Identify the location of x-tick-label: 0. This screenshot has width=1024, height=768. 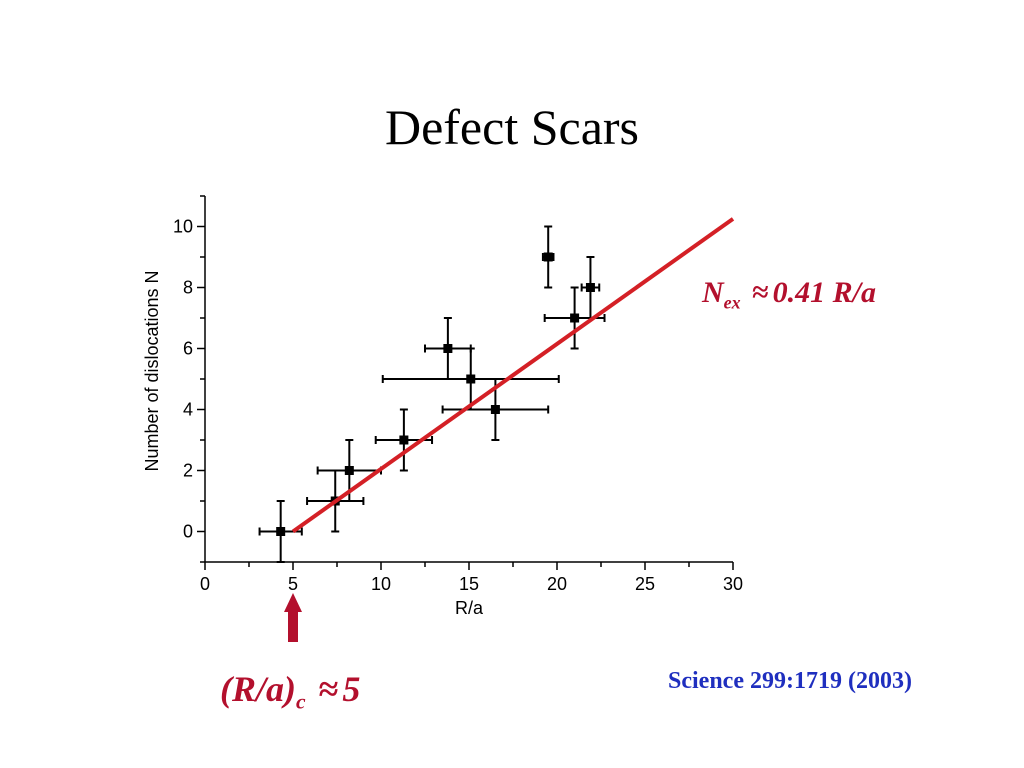
(205, 584).